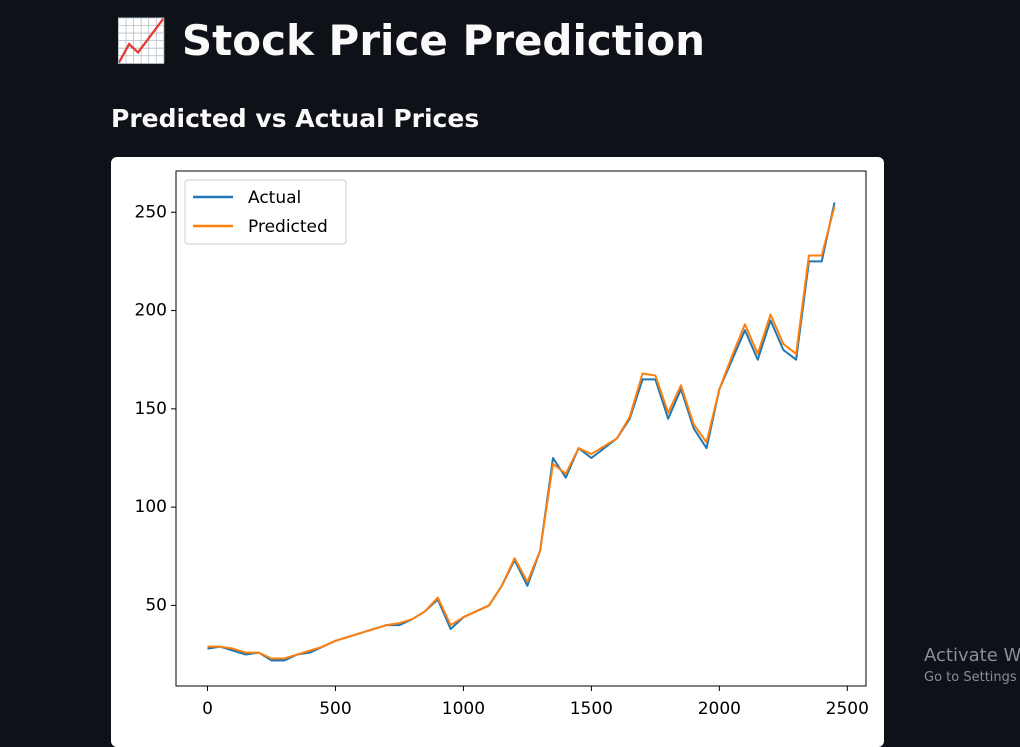 The image size is (1020, 747). Describe the element at coordinates (288, 227) in the screenshot. I see `legend-label: Predicted` at that location.